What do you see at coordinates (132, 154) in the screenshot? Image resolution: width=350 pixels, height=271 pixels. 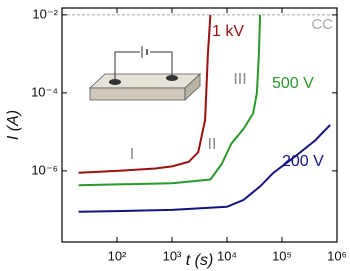 I see `annotation: I` at bounding box center [132, 154].